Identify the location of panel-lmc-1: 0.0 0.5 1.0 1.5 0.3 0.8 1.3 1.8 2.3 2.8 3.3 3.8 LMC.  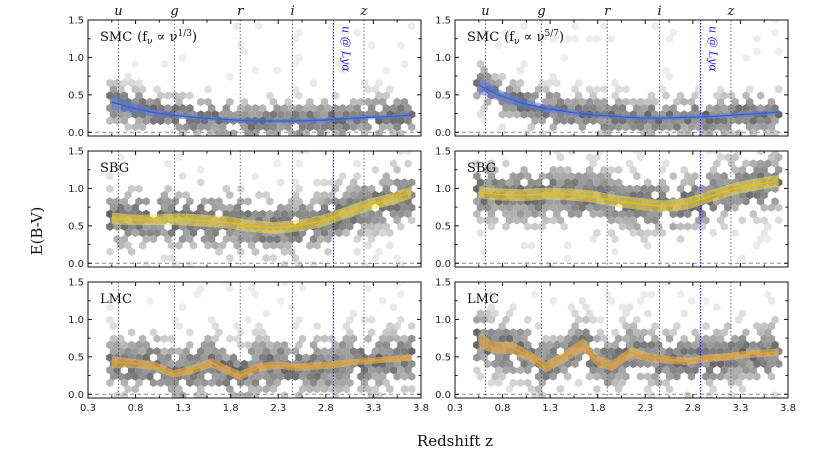
(615, 346).